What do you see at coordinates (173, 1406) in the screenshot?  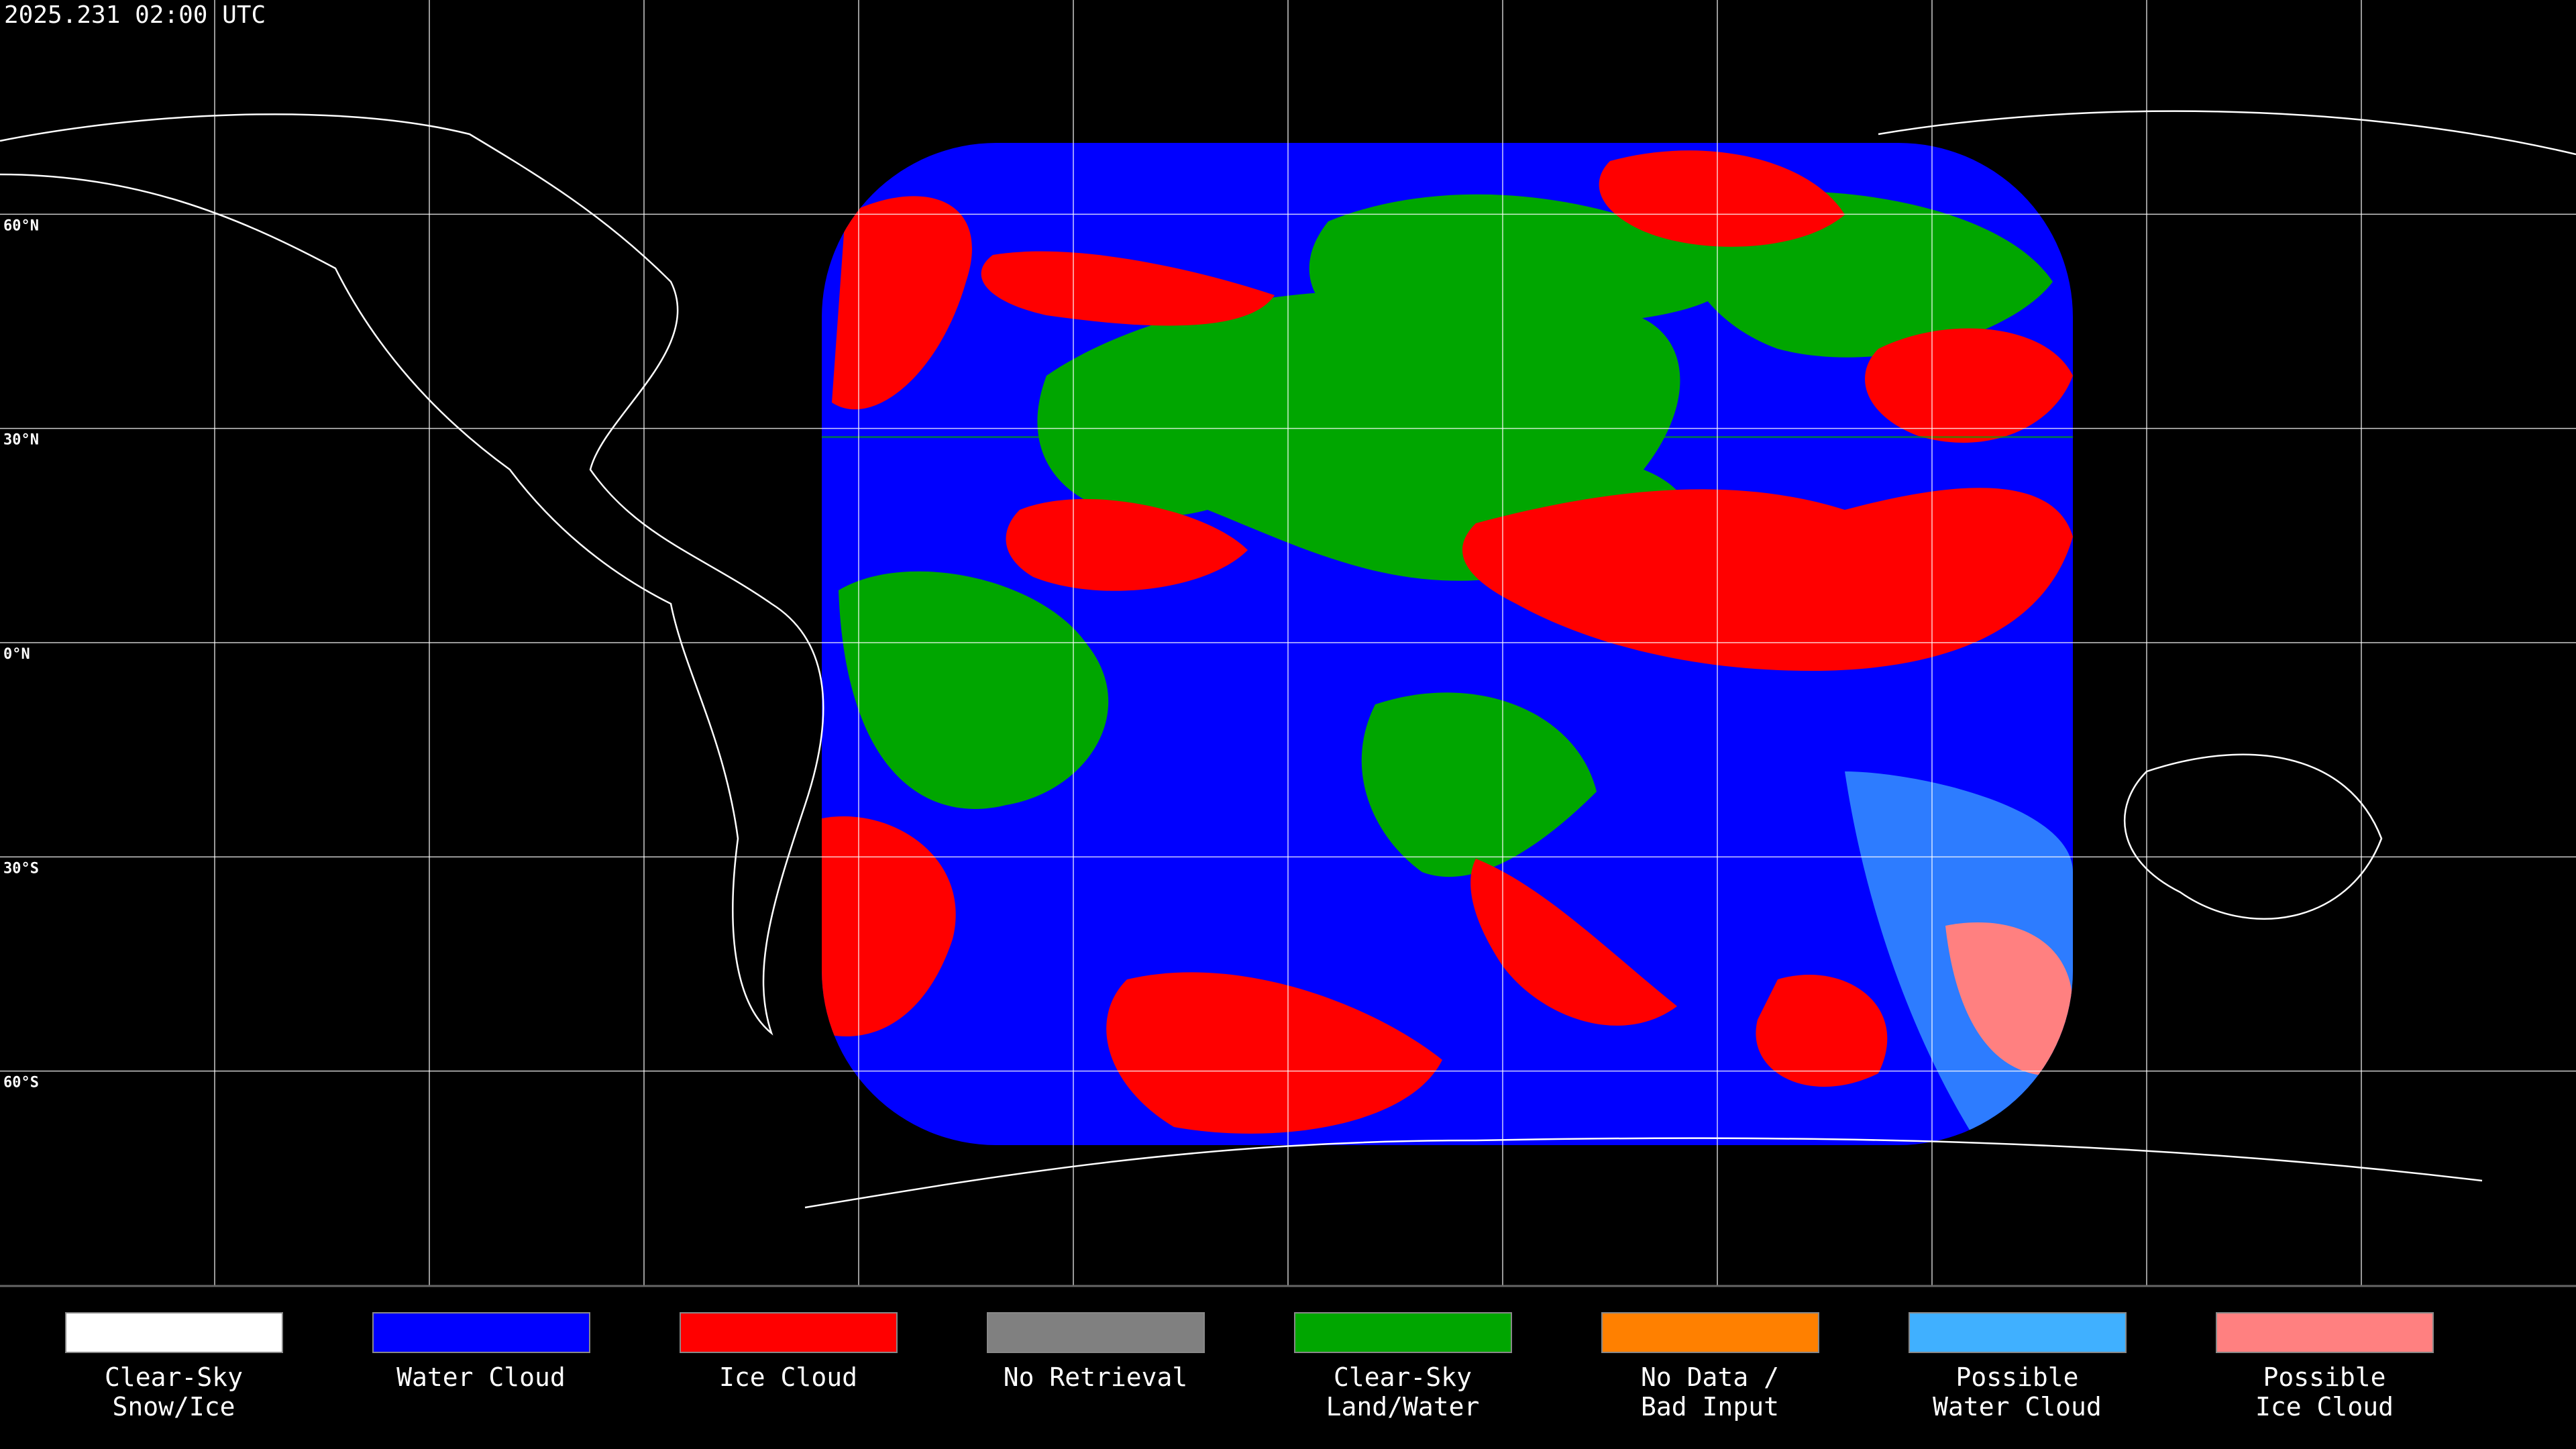 I see `legend-label: Snow/Ice` at bounding box center [173, 1406].